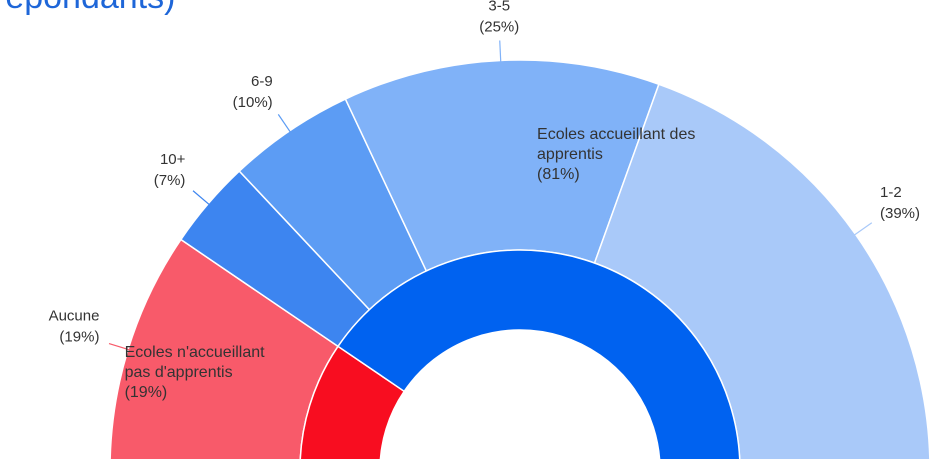  Describe the element at coordinates (74, 327) in the screenshot. I see `outer-label: Aucune (19%)` at that location.